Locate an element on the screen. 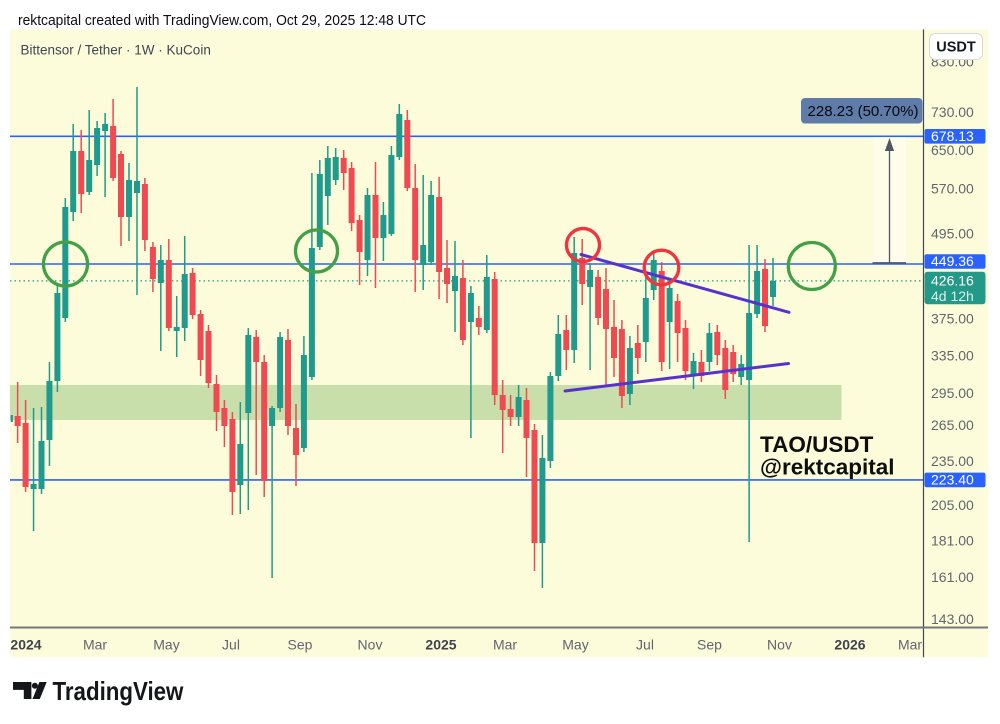  svg-text: 650.00 is located at coordinates (952, 150).